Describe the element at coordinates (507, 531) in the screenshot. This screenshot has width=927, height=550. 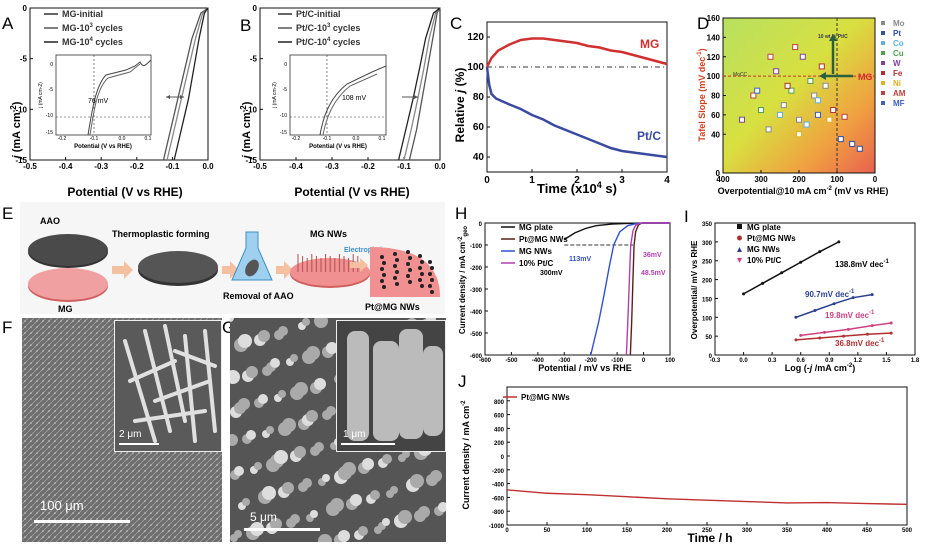
I see `x-tick-label: 0` at that location.